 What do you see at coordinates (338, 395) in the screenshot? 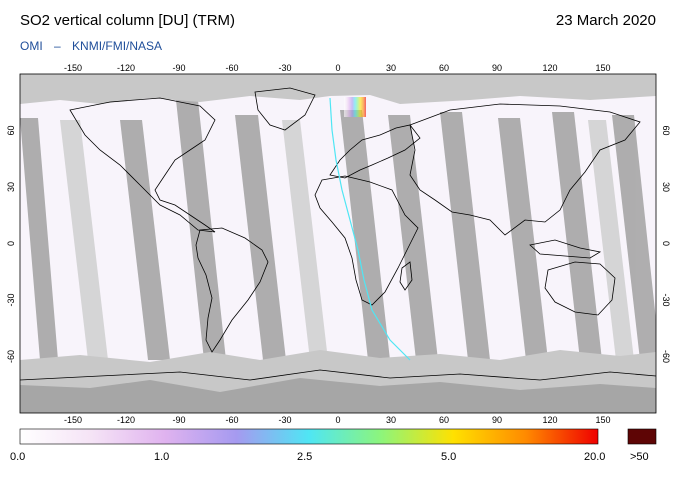
I see `antarctic-shade` at bounding box center [338, 395].